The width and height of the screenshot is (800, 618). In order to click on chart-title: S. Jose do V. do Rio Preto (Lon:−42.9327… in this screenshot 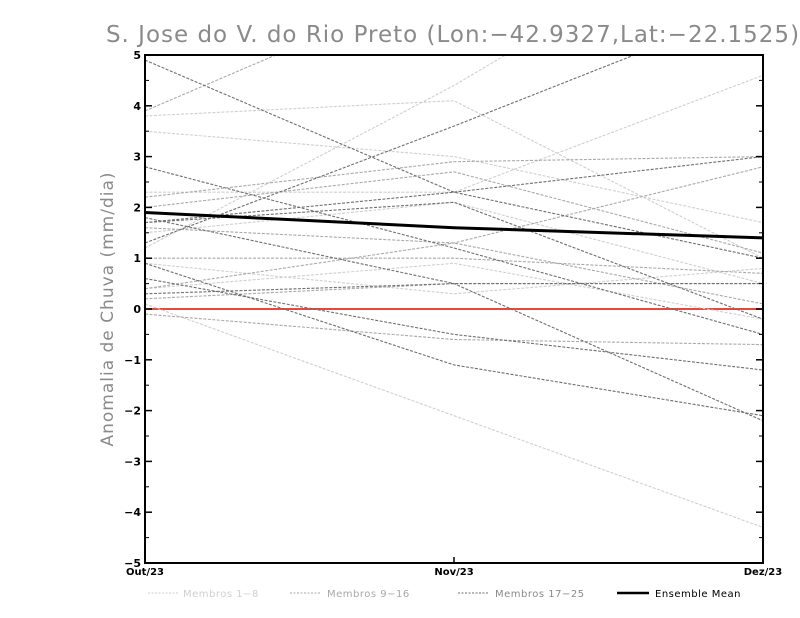, I will do `click(453, 35)`.